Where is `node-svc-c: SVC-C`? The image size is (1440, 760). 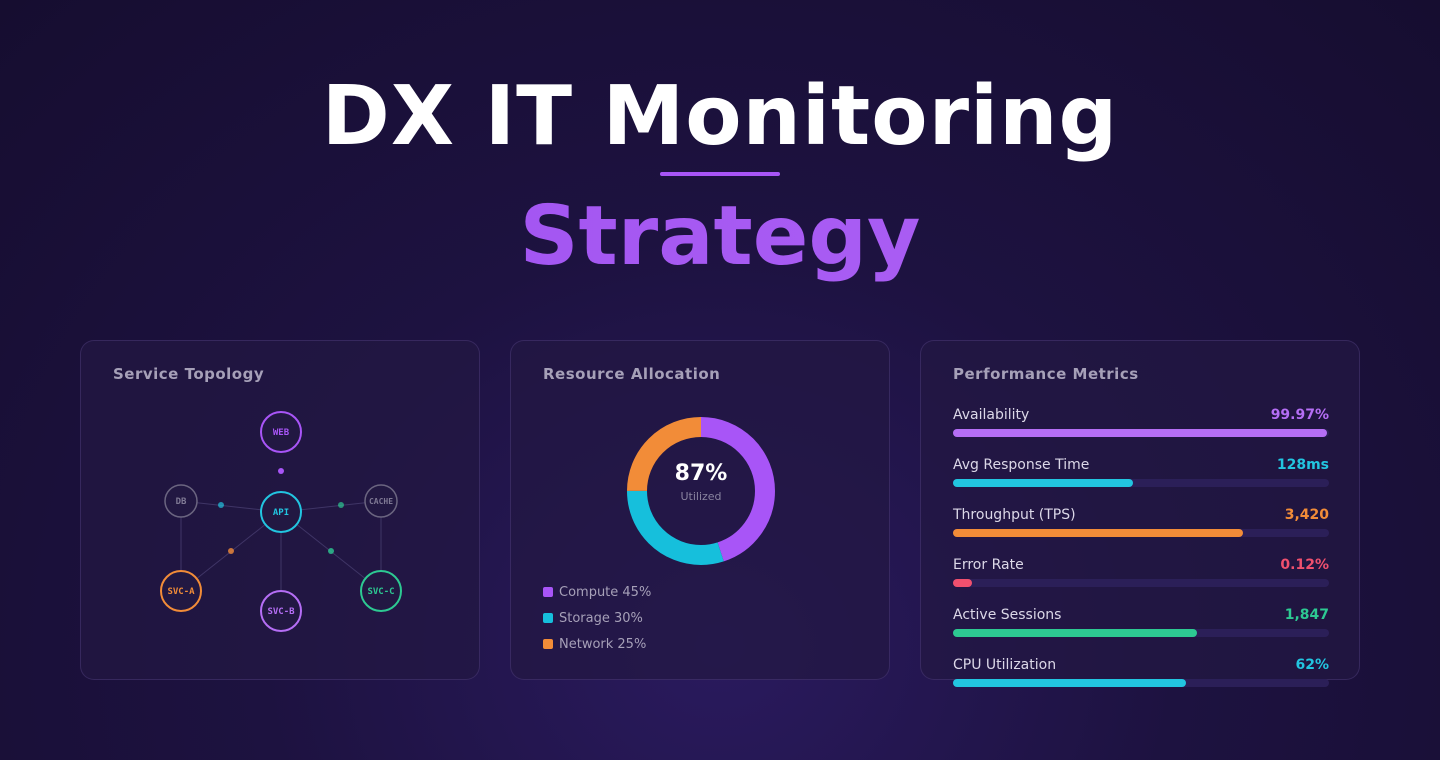
node-svc-c: SVC-C is located at coordinates (381, 591).